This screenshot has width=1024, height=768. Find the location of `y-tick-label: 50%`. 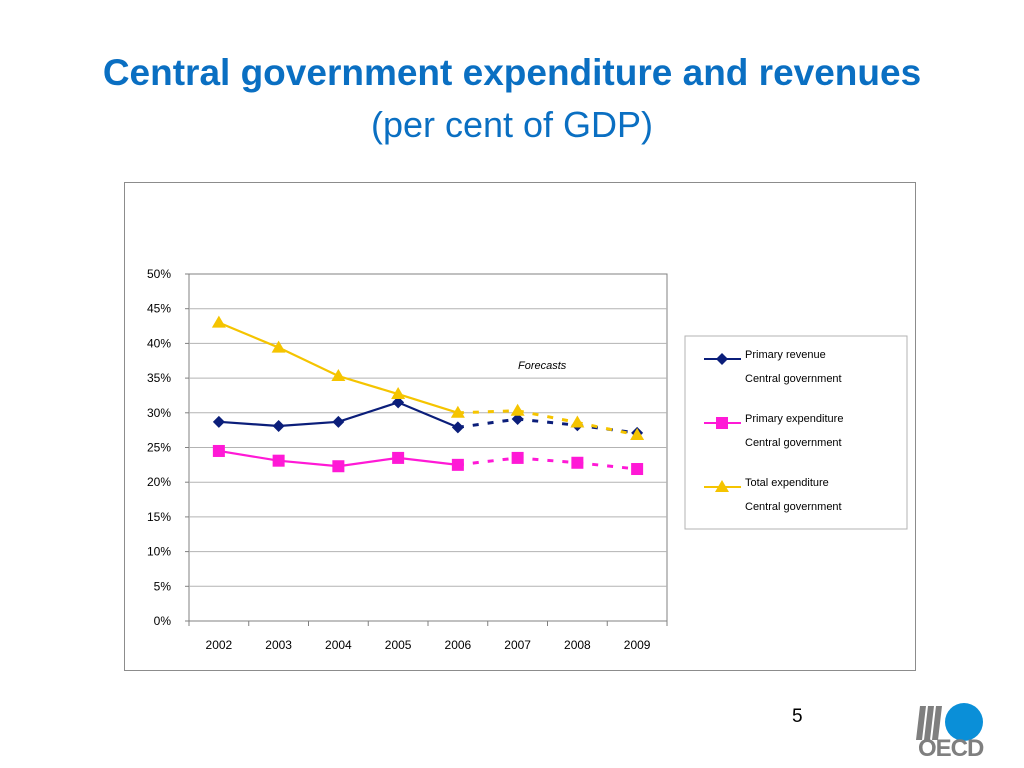

y-tick-label: 50% is located at coordinates (159, 274).